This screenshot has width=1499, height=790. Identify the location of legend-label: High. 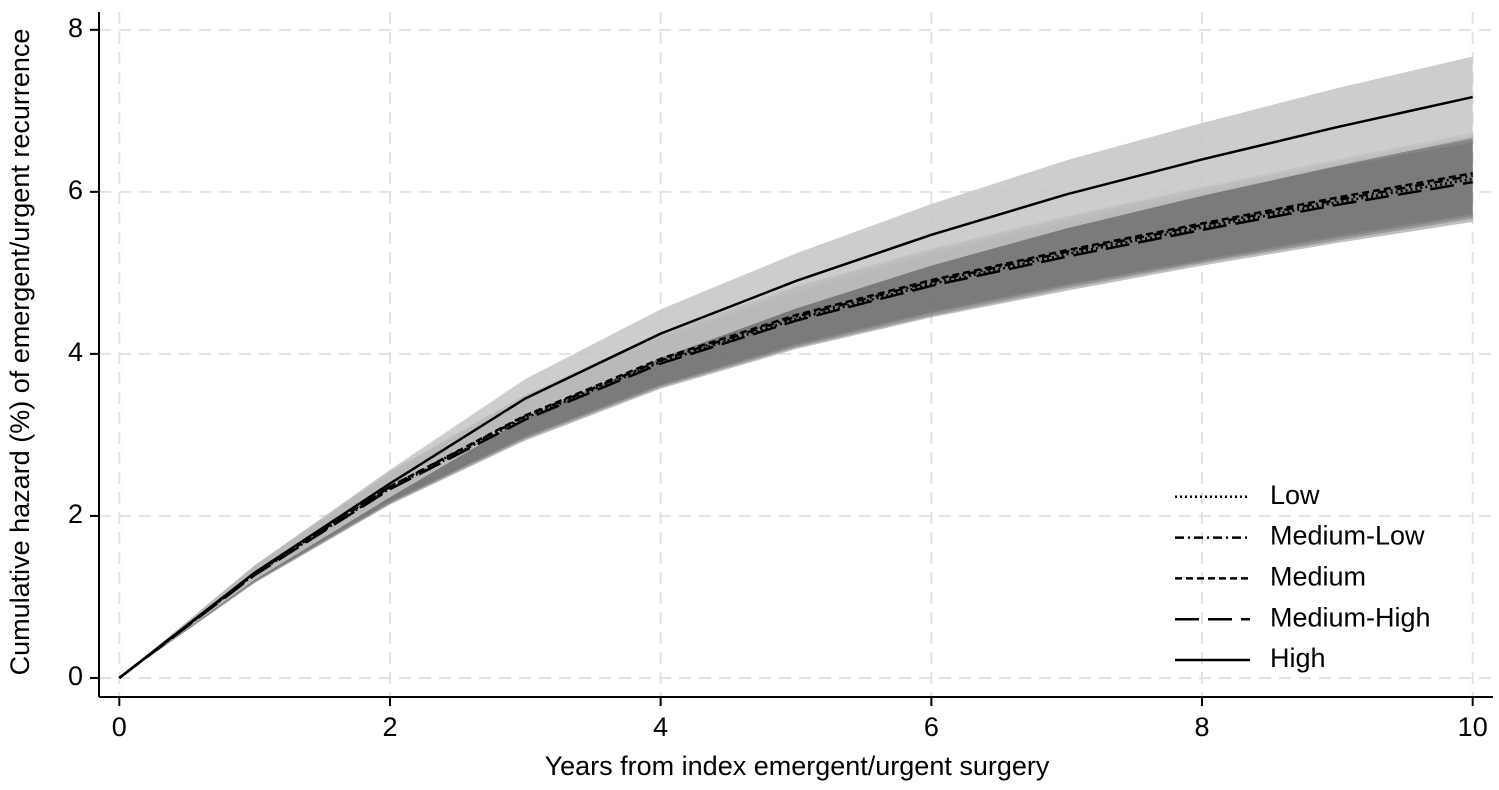
(1298, 658).